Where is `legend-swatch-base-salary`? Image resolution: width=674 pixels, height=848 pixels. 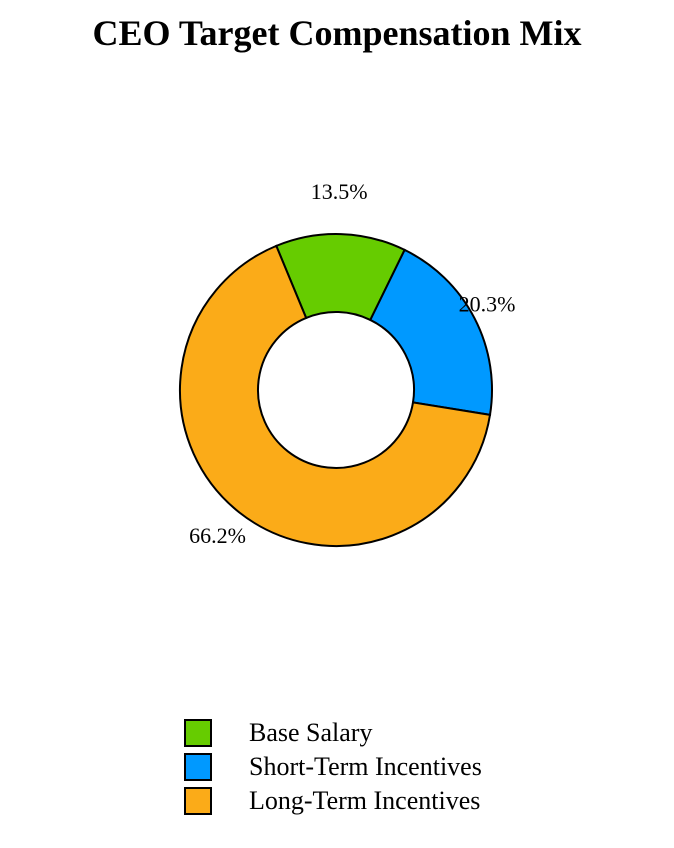 legend-swatch-base-salary is located at coordinates (198, 733).